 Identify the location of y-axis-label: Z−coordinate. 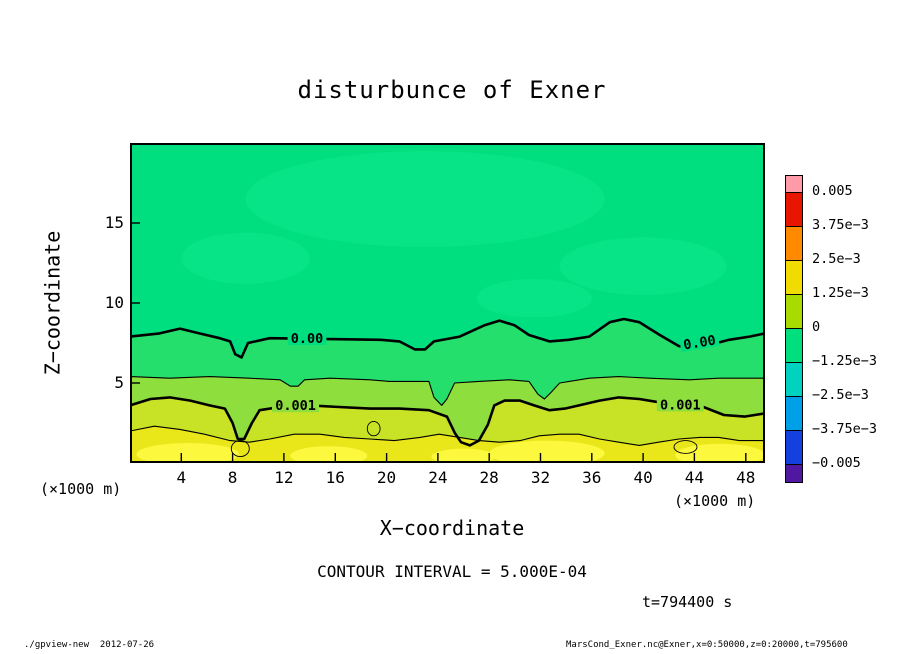
(52, 303).